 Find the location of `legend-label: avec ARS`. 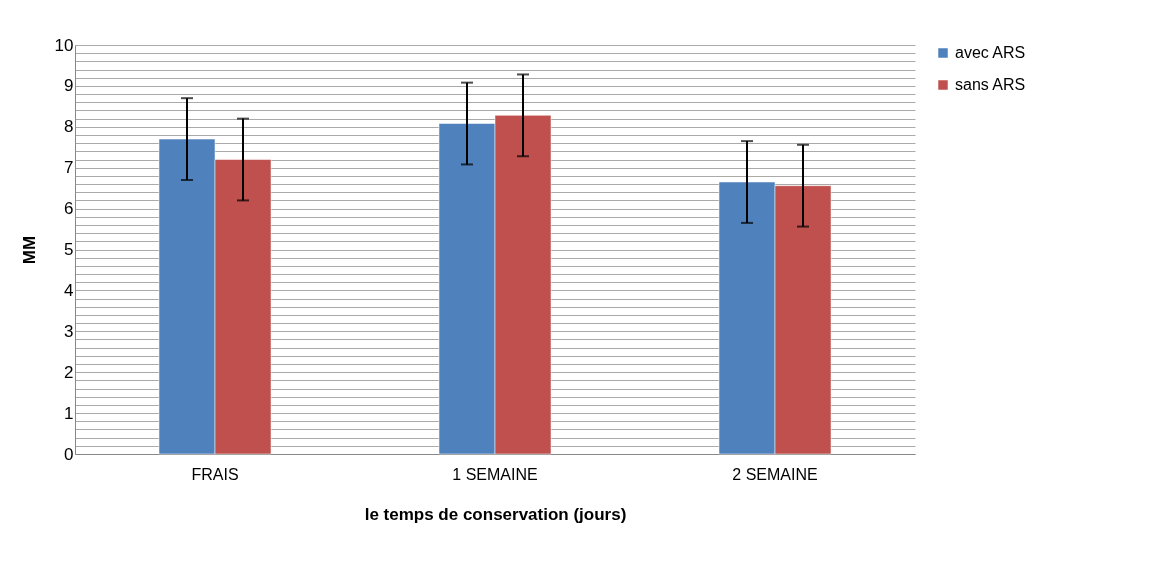

legend-label: avec ARS is located at coordinates (990, 52).